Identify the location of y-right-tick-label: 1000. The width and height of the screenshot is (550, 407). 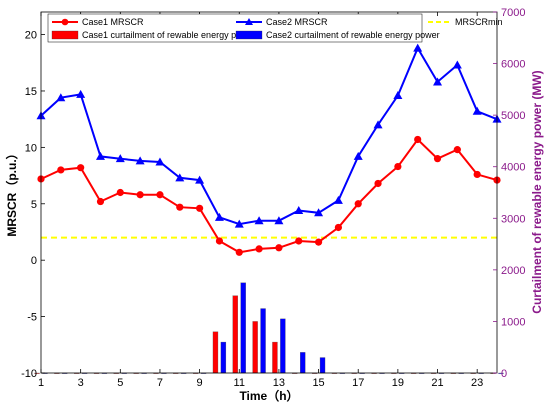
(513, 322).